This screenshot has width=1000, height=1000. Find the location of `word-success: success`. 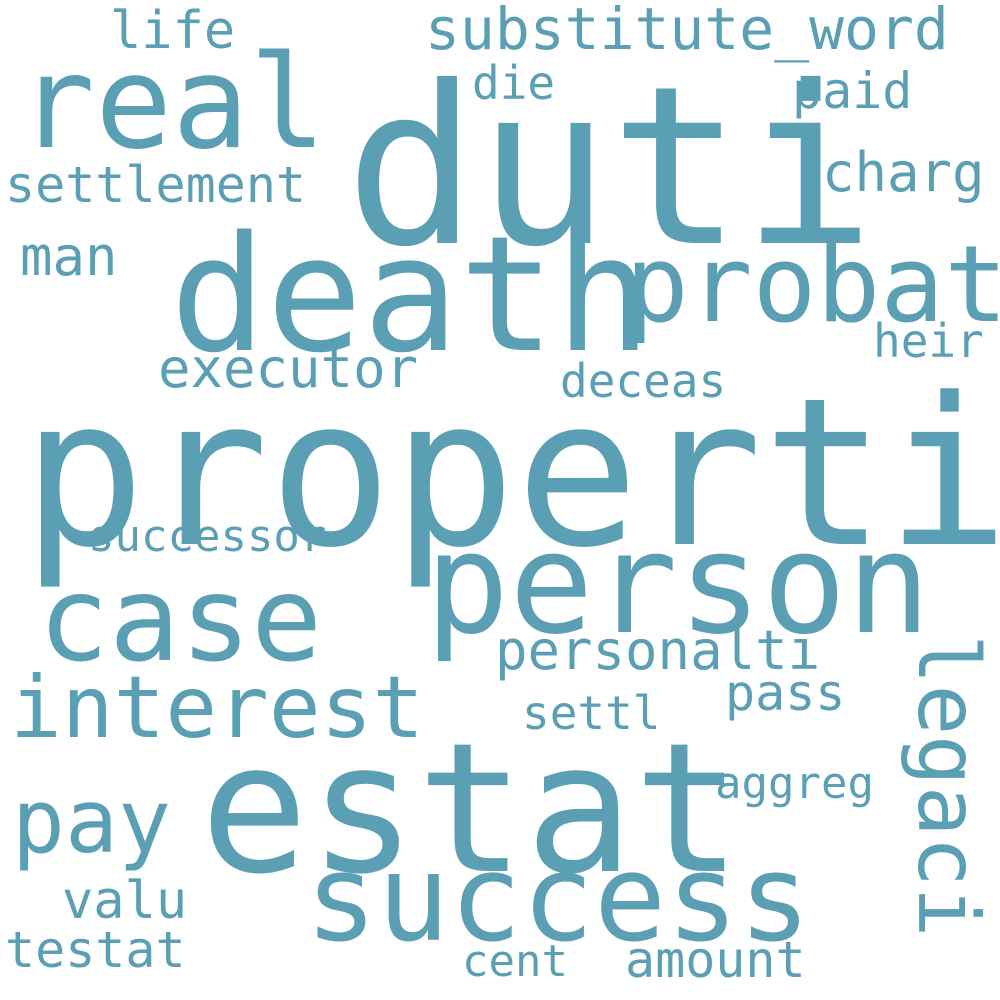

word-success: success is located at coordinates (558, 899).